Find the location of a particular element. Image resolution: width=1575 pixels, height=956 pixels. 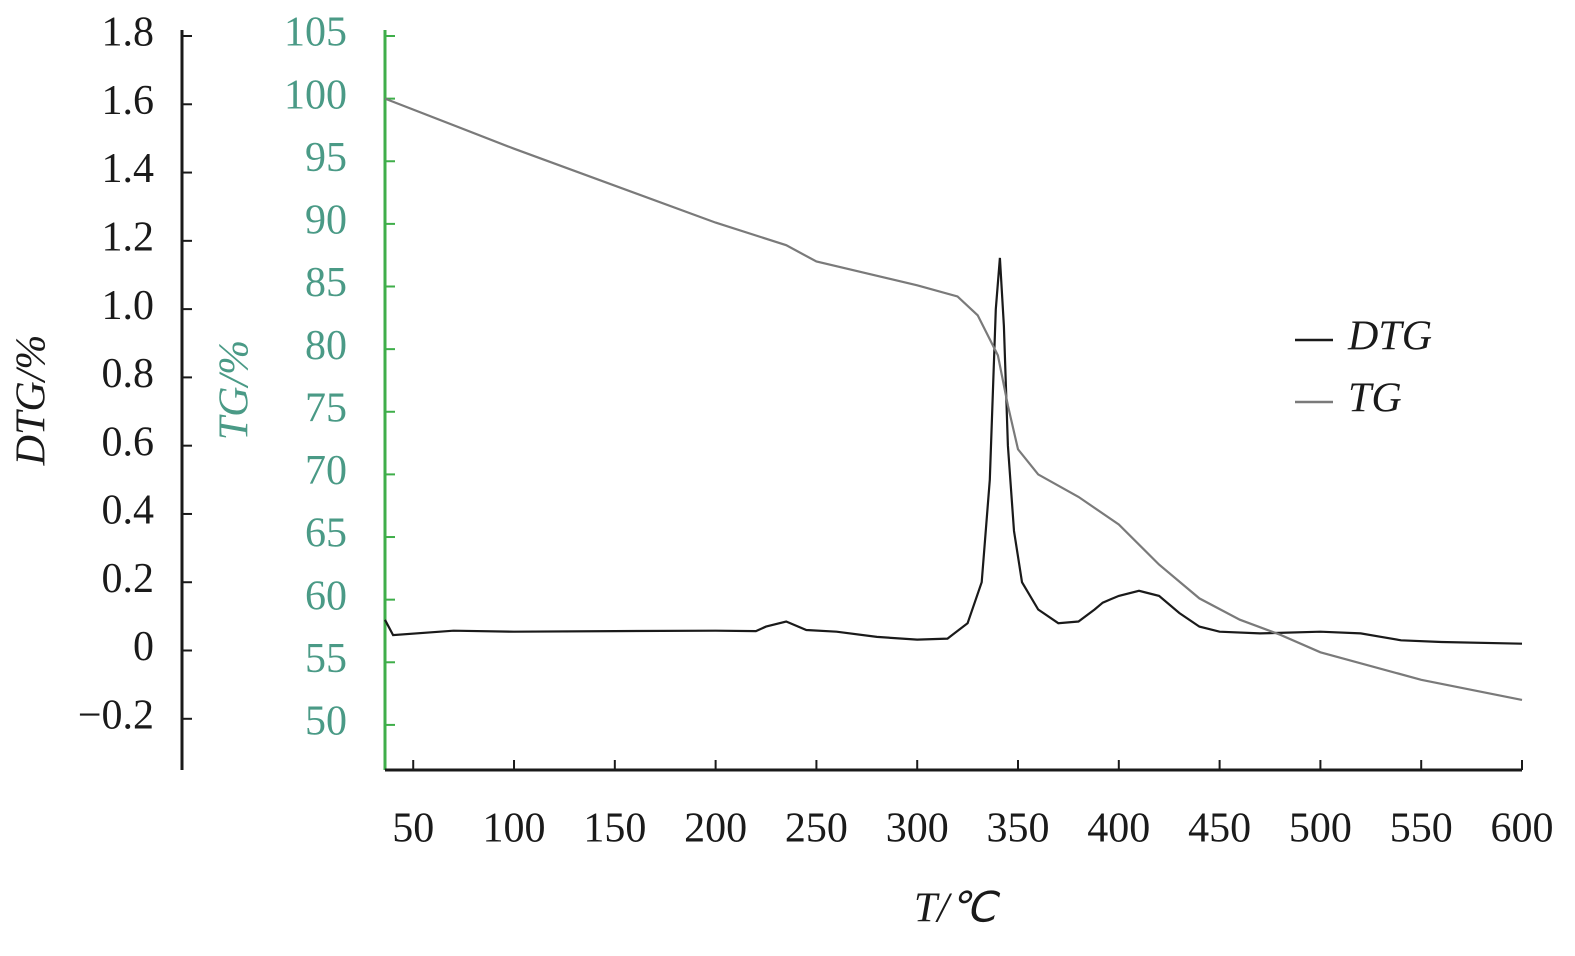

y2-tick-label: 60 is located at coordinates (326, 596).